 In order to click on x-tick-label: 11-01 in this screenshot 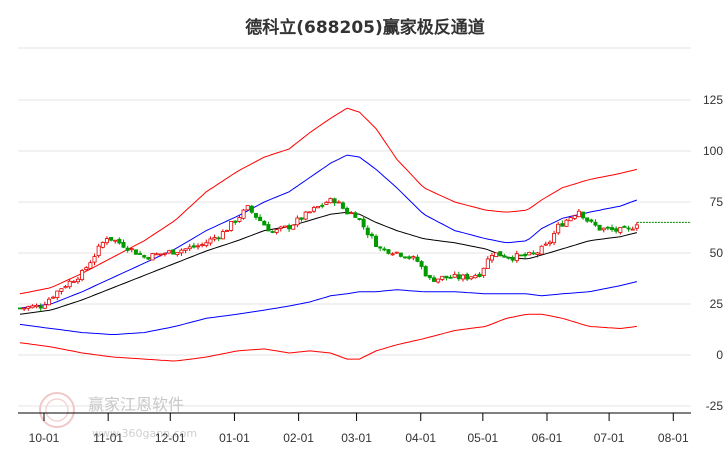, I will do `click(108, 438)`.